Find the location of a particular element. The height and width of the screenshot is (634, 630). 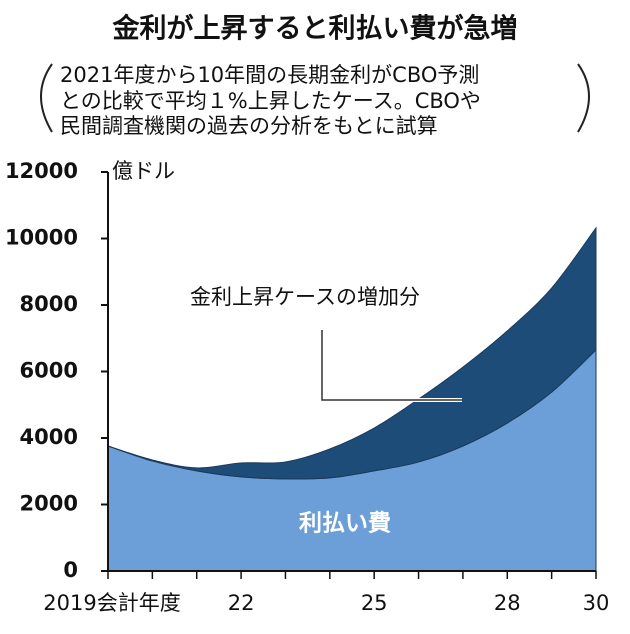

x-tick-label: 25 is located at coordinates (374, 603).